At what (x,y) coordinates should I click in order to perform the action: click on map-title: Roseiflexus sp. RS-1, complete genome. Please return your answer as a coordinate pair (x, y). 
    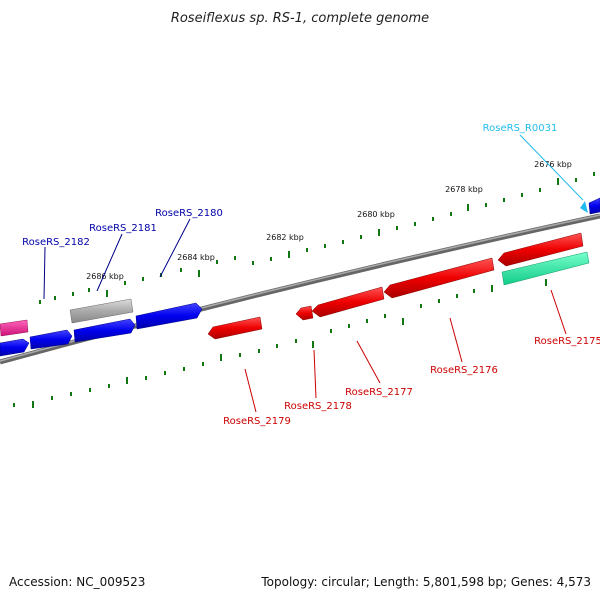
    Looking at the image, I should click on (300, 18).